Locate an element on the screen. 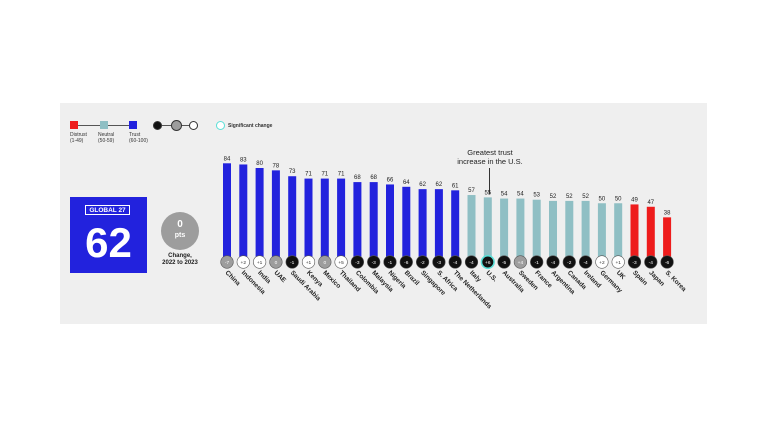 The width and height of the screenshot is (775, 436). change-caption: Change, 2022 to 2023 is located at coordinates (180, 259).